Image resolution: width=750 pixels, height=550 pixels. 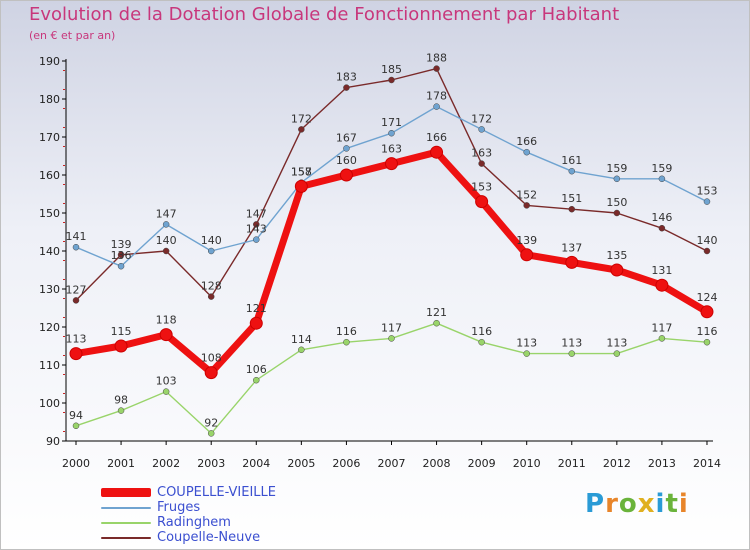 I want to click on data-label-fruges: 143, so click(x=256, y=229).